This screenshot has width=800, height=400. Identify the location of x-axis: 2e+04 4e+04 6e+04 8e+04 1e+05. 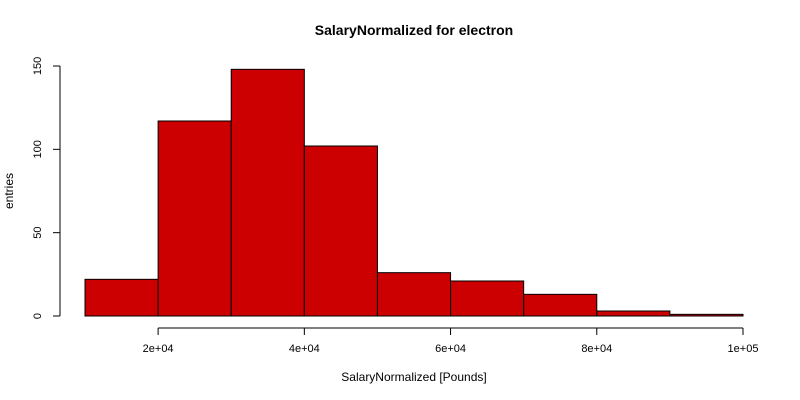
(451, 341).